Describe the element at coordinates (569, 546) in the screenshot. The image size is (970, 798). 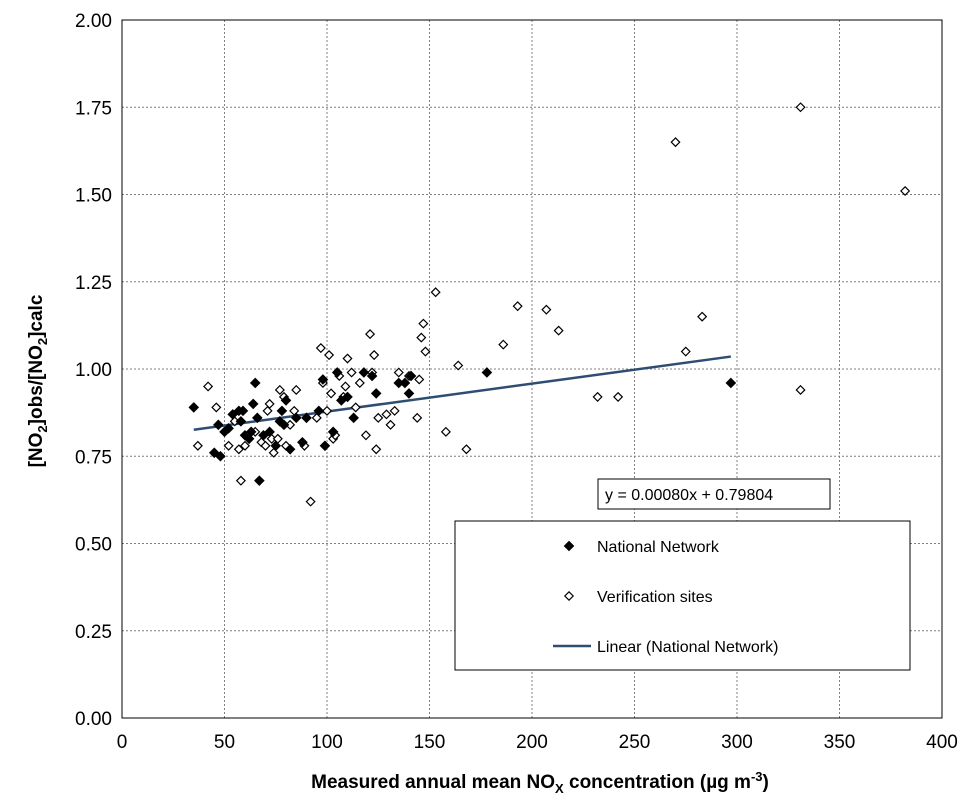
I see `legend-marker-filled-diamond` at that location.